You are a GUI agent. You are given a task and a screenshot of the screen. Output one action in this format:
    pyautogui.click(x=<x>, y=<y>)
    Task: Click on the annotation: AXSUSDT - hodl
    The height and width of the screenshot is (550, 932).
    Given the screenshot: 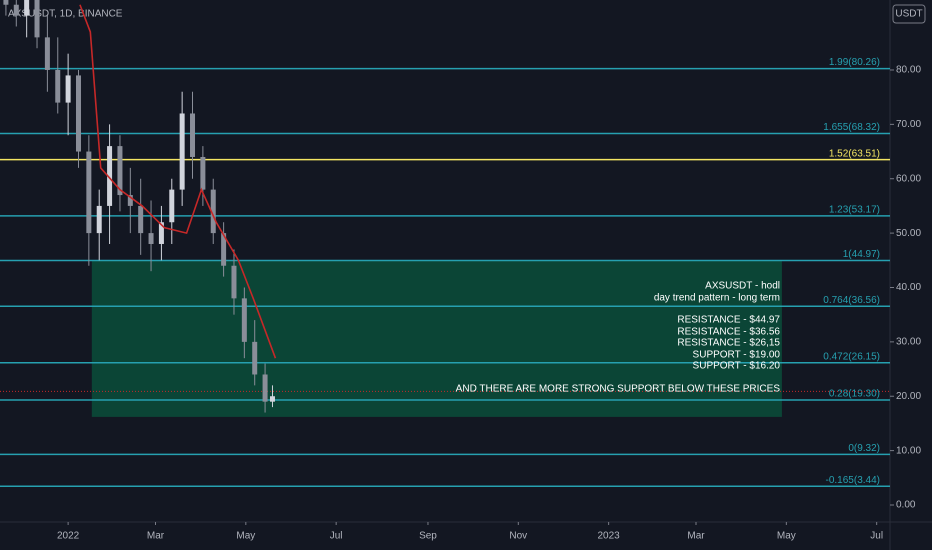 What is the action you would take?
    pyautogui.click(x=742, y=286)
    